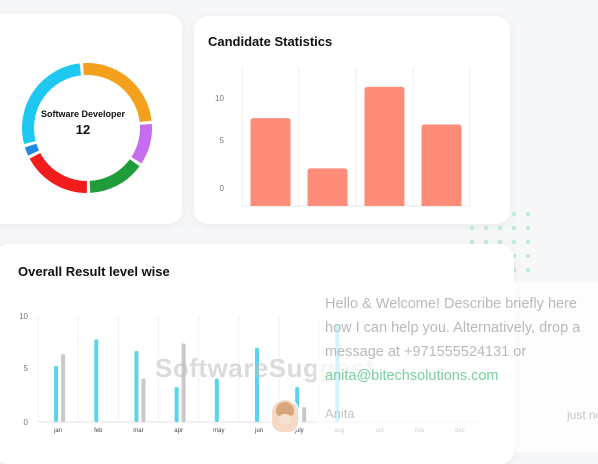 This screenshot has width=598, height=464. Describe the element at coordinates (343, 137) in the screenshot. I see `candidate-statistics-chart: 10 5 0` at that location.